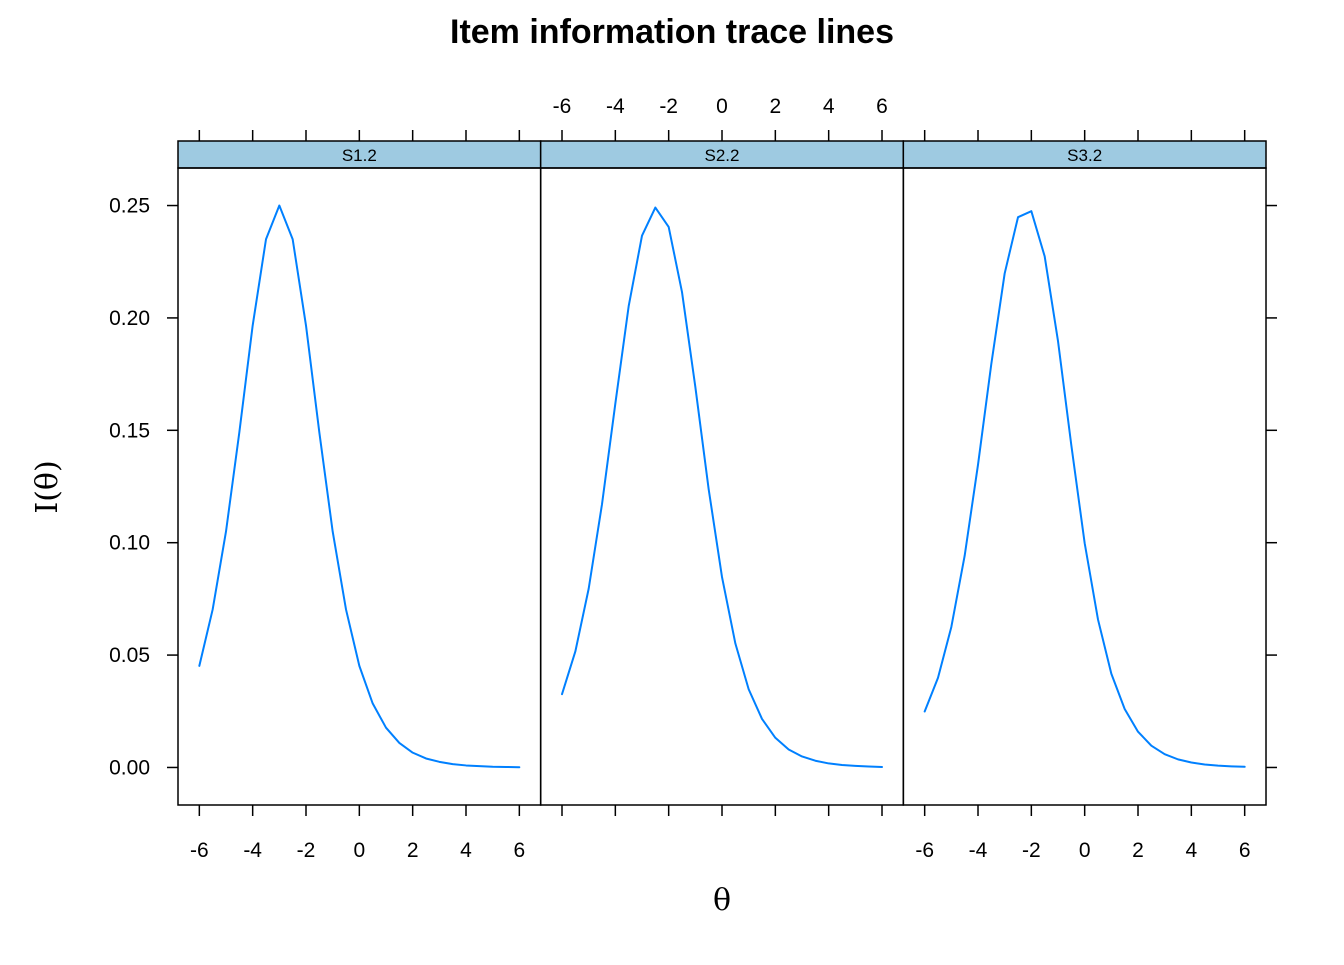 The width and height of the screenshot is (1344, 965). What do you see at coordinates (129, 318) in the screenshot?
I see `y-tick-label: 0.20` at bounding box center [129, 318].